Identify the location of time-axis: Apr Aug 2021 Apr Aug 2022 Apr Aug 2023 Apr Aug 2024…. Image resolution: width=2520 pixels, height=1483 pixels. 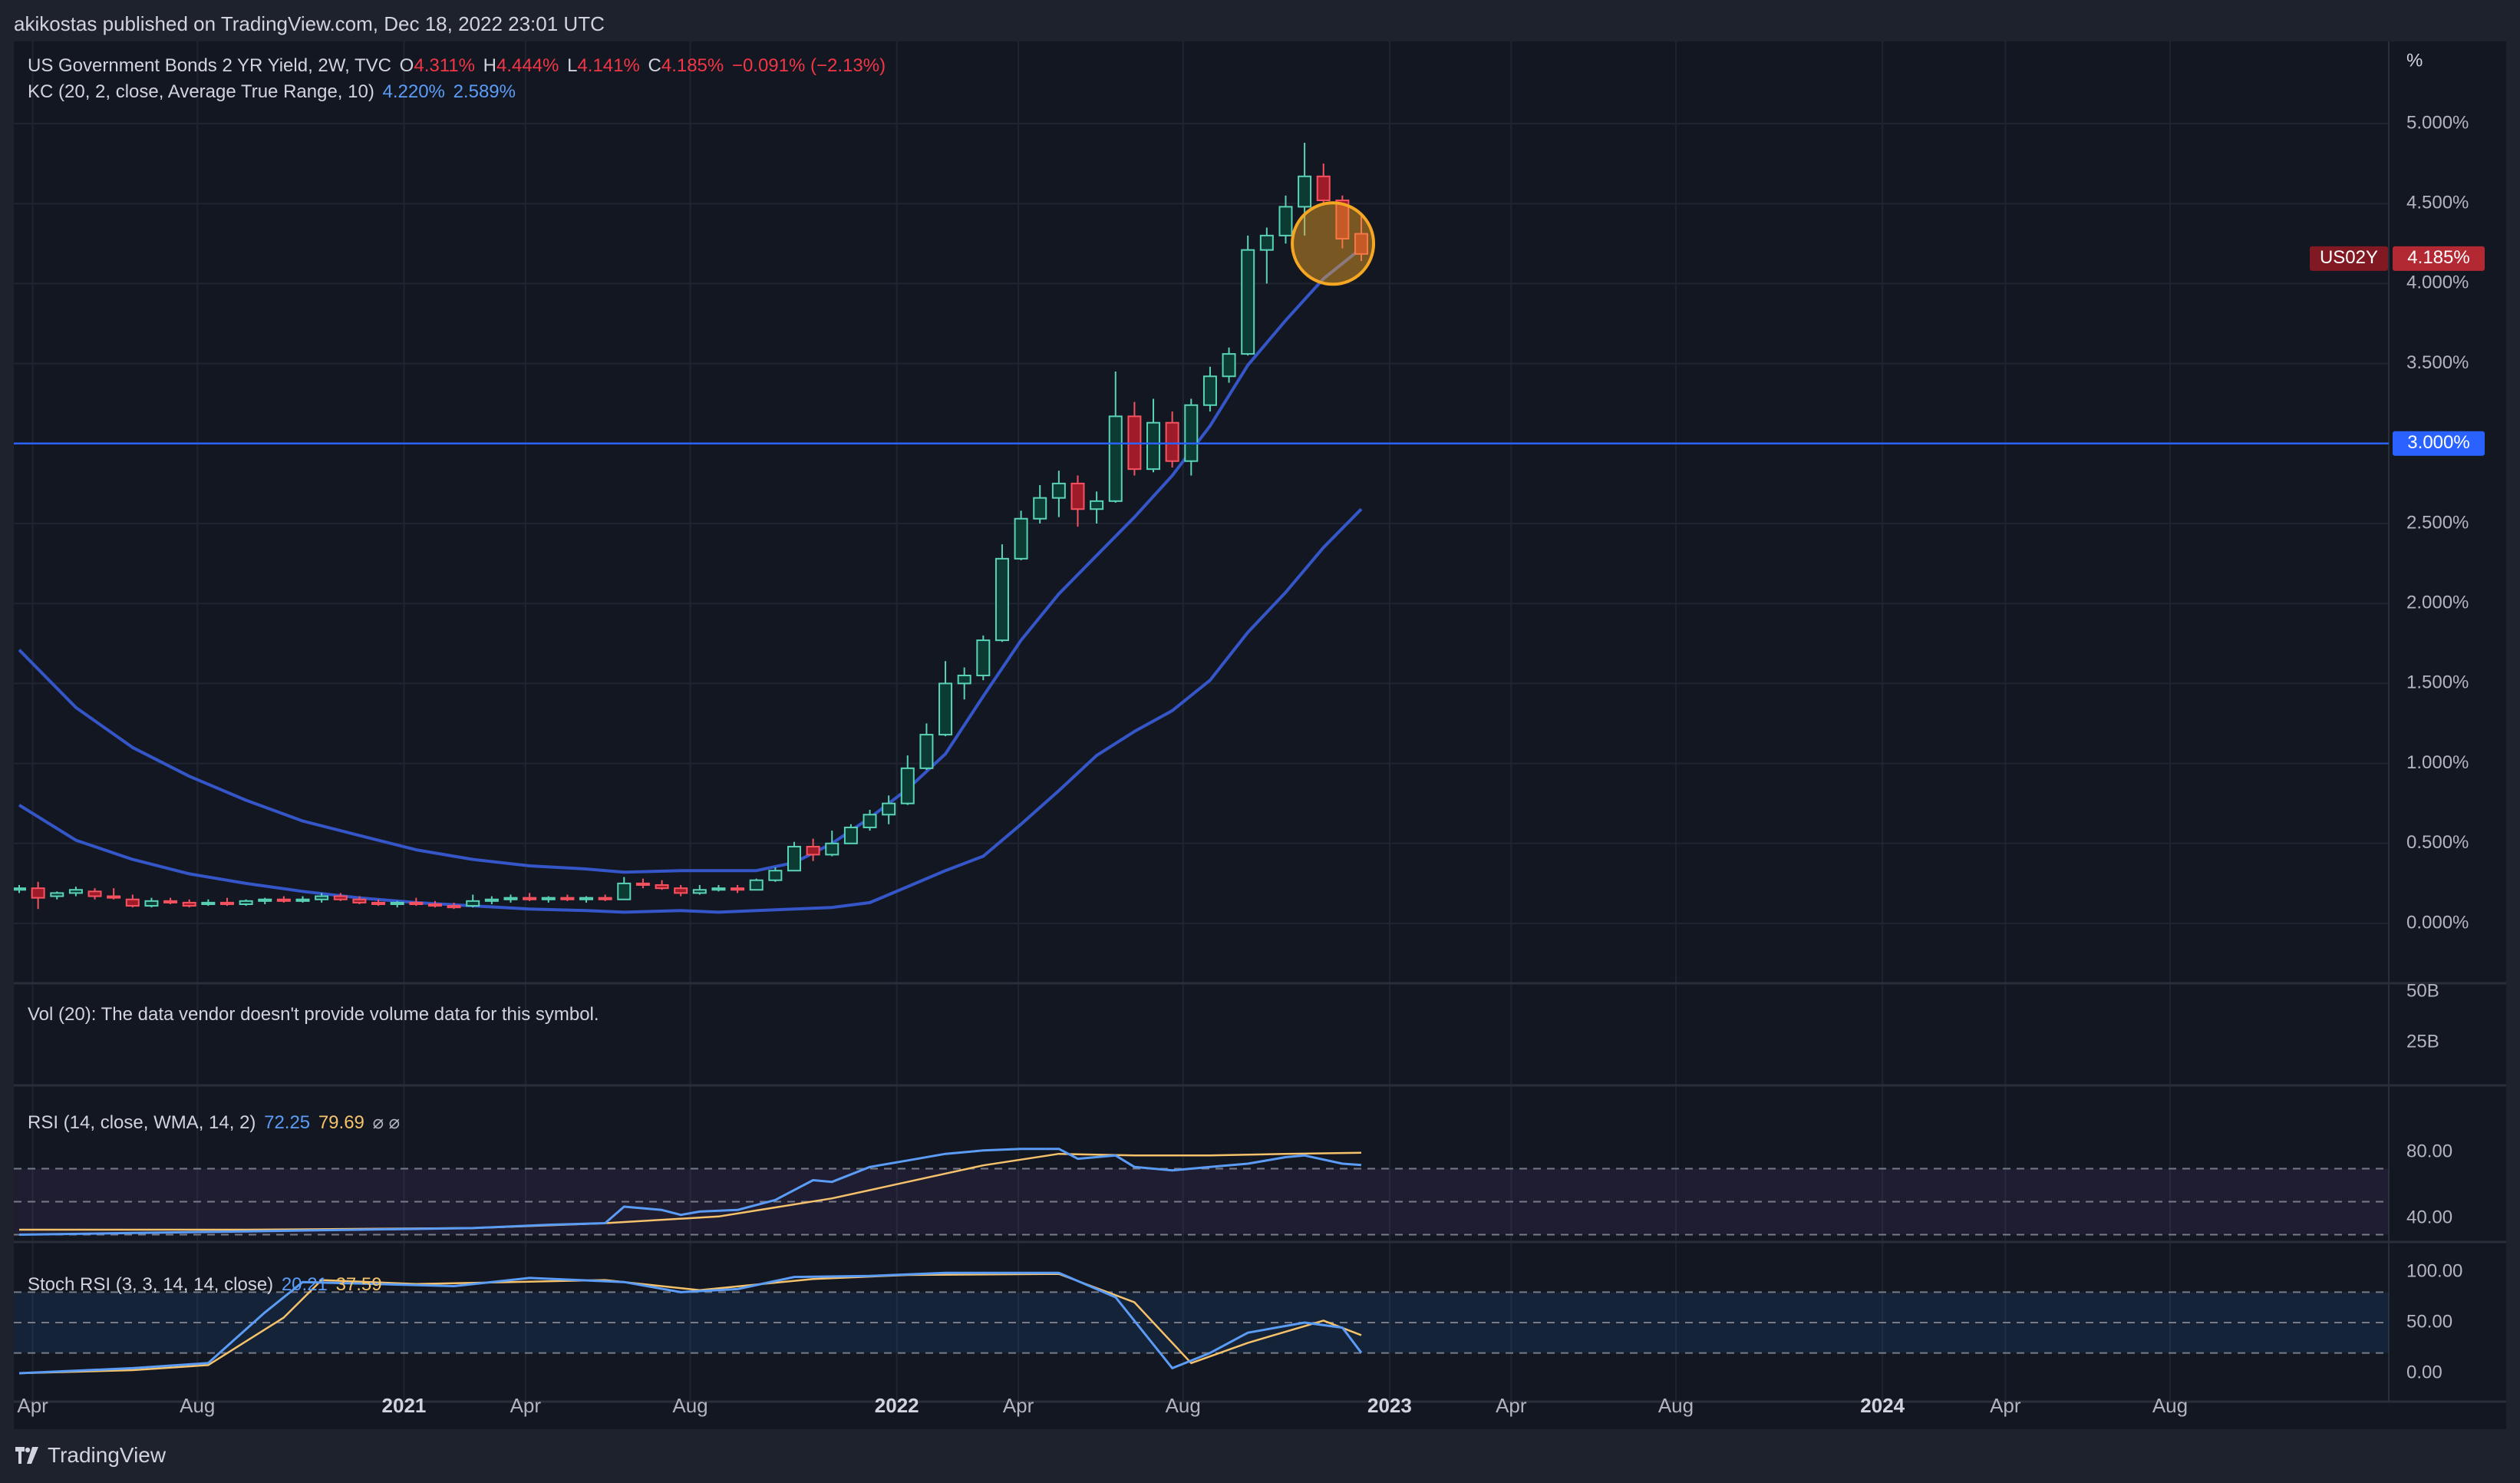
(1102, 1405).